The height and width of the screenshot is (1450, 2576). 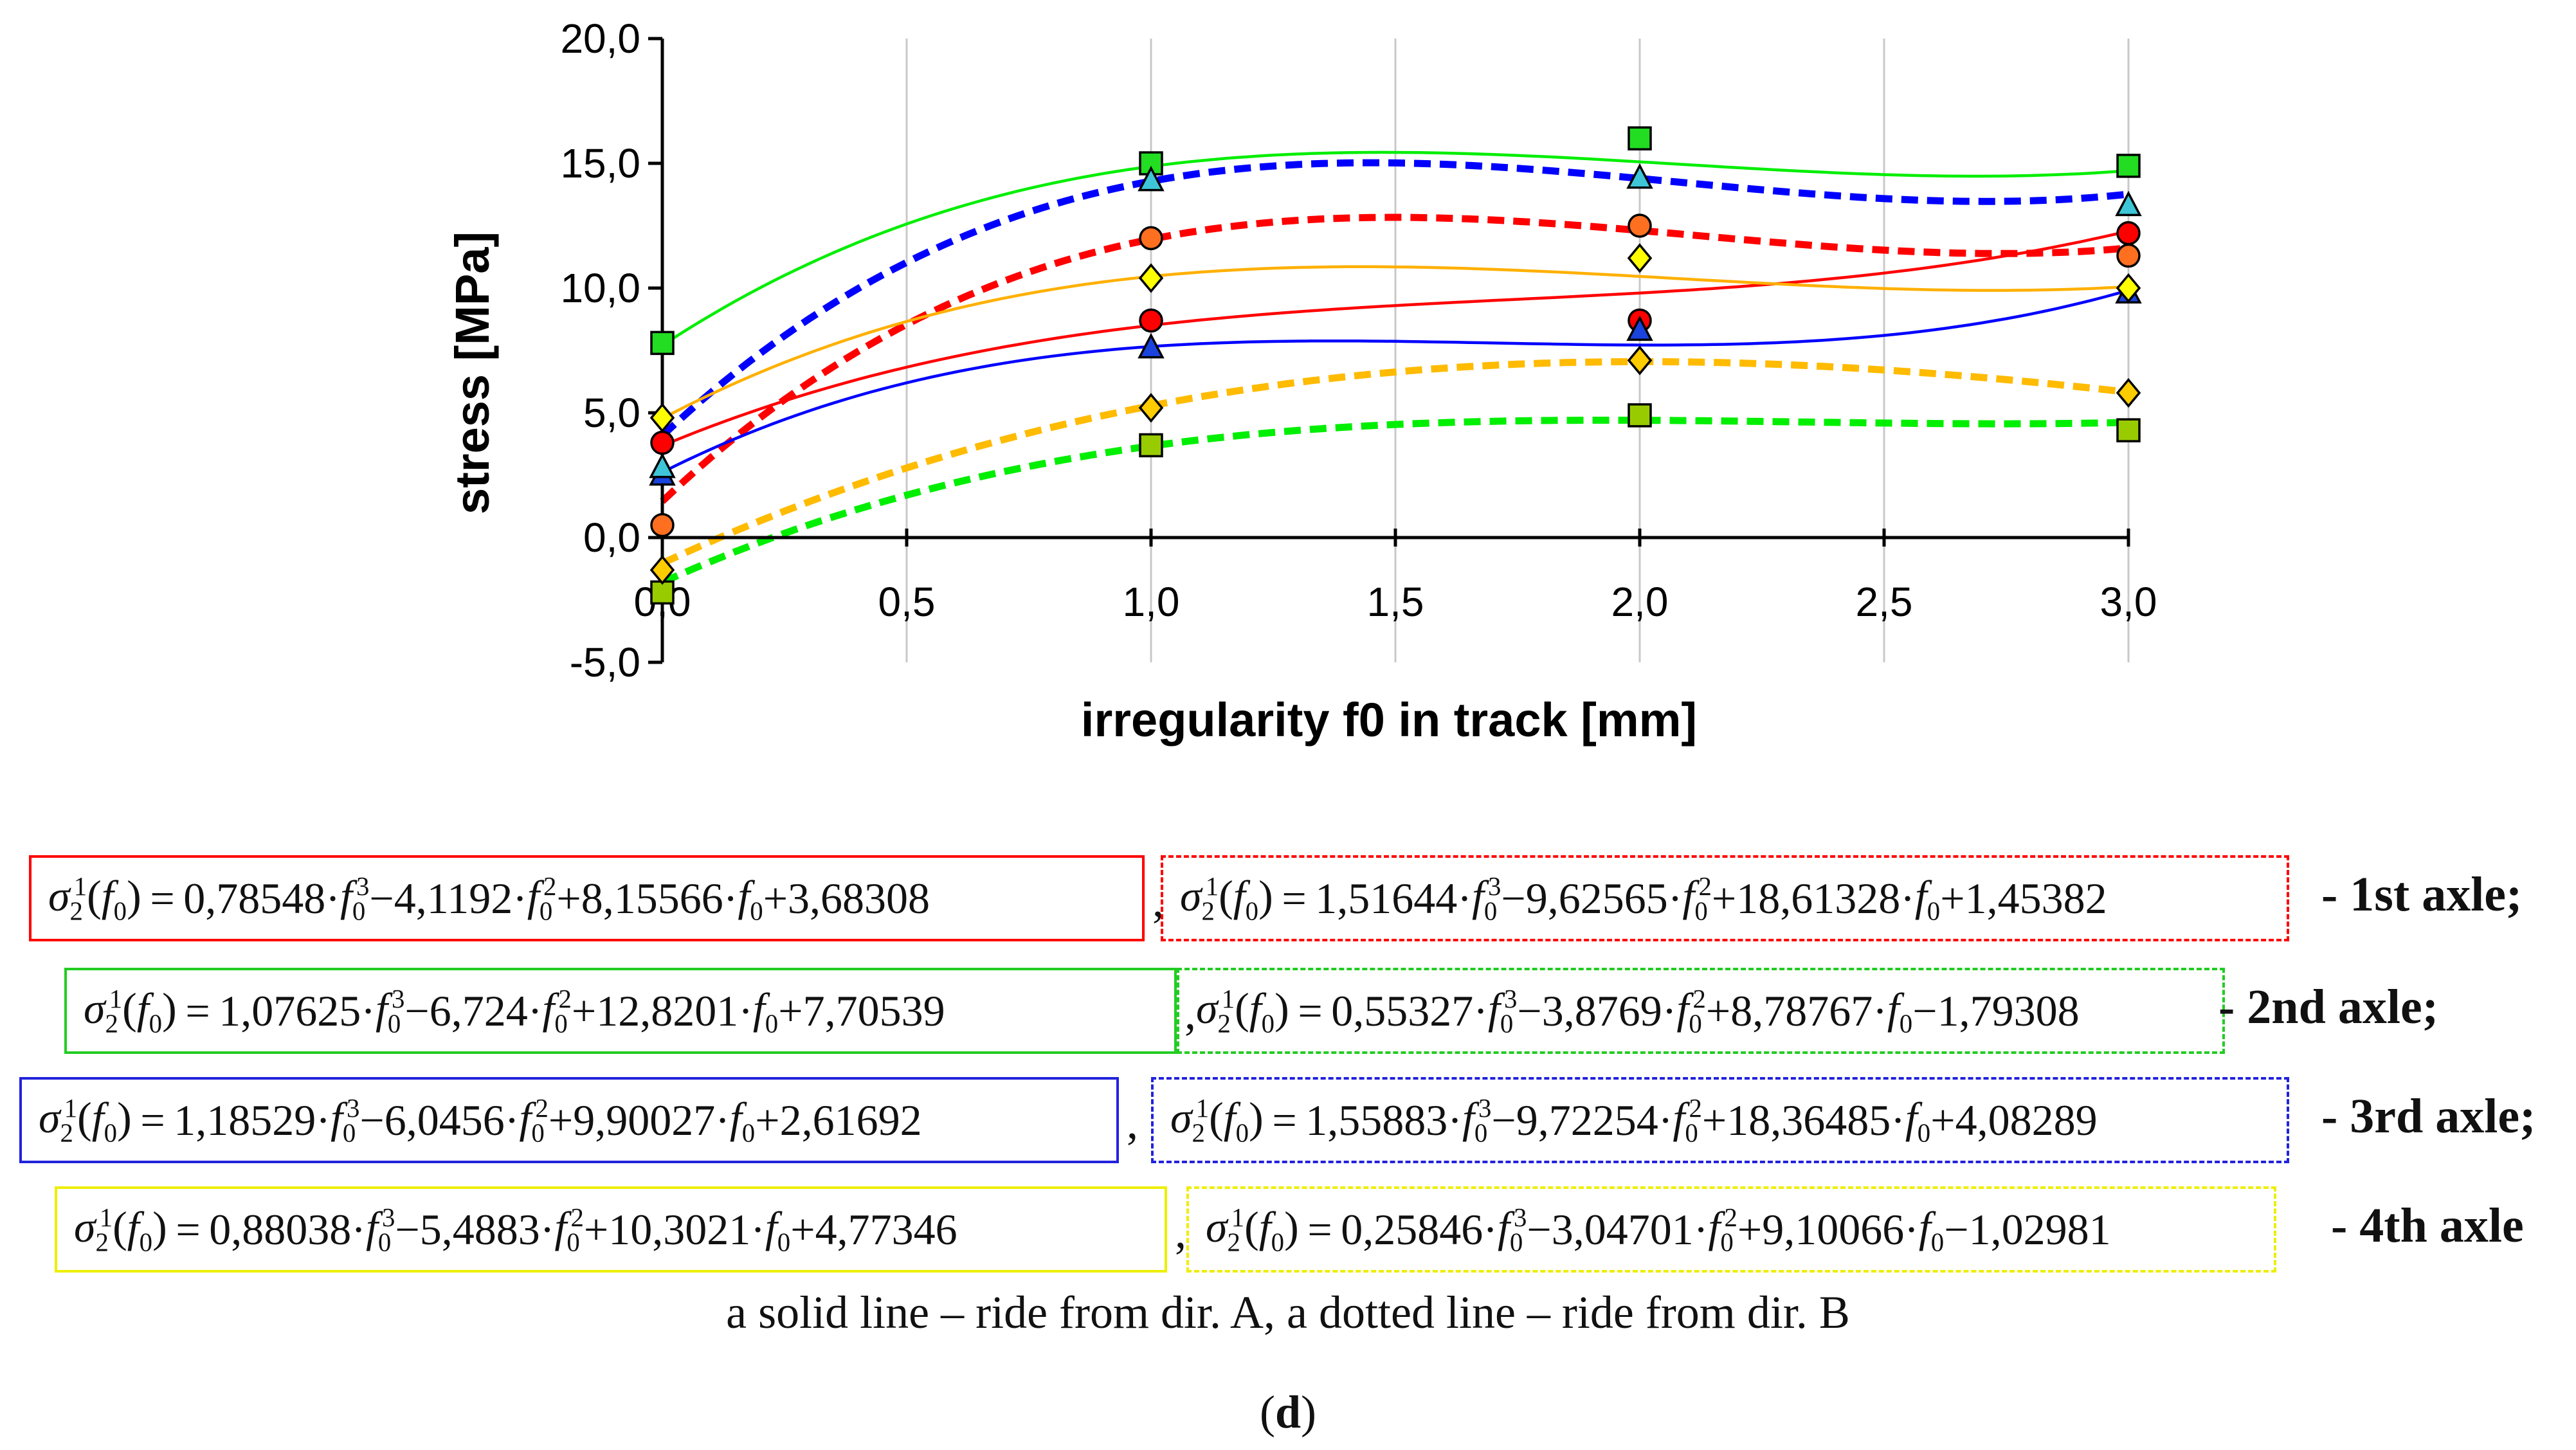 I want to click on axle-label: - 3rd axle;, so click(x=2428, y=1116).